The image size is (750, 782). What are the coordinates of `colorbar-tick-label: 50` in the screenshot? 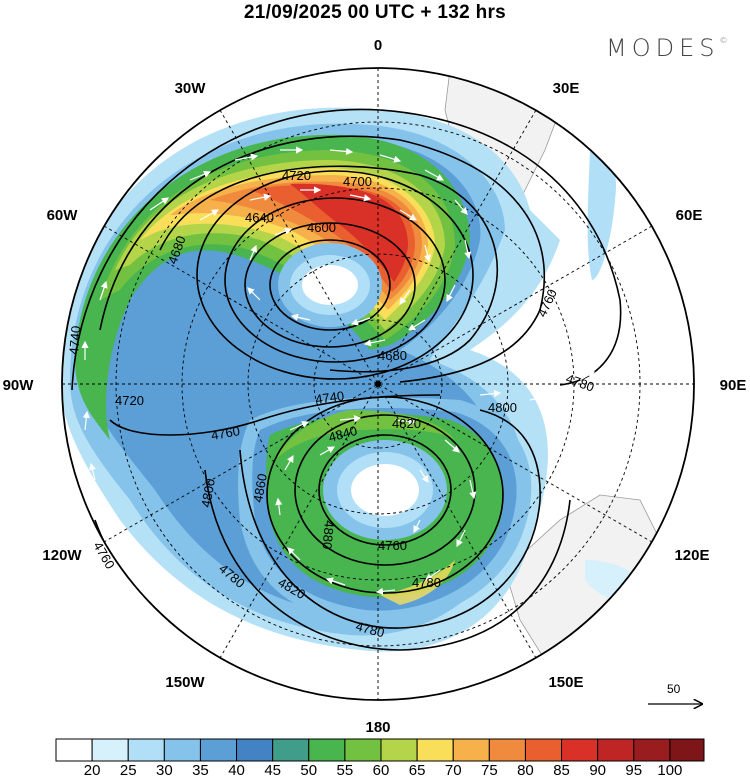 It's located at (309, 770).